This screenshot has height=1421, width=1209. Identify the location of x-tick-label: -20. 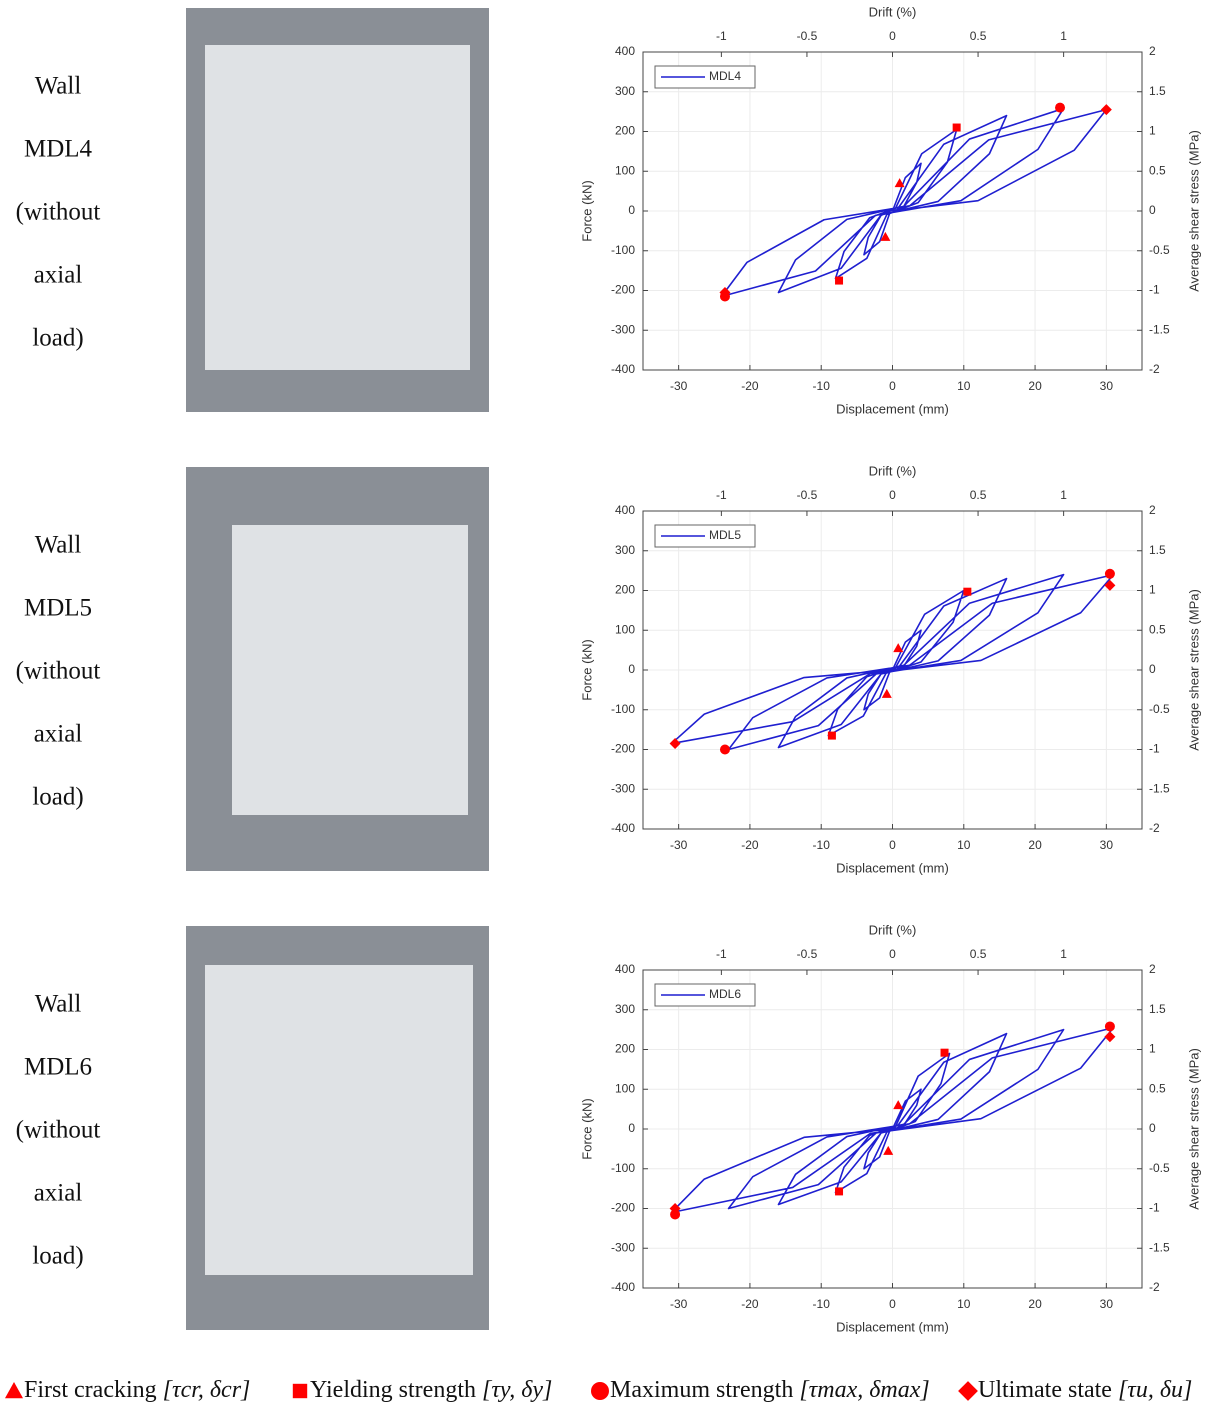
(750, 845).